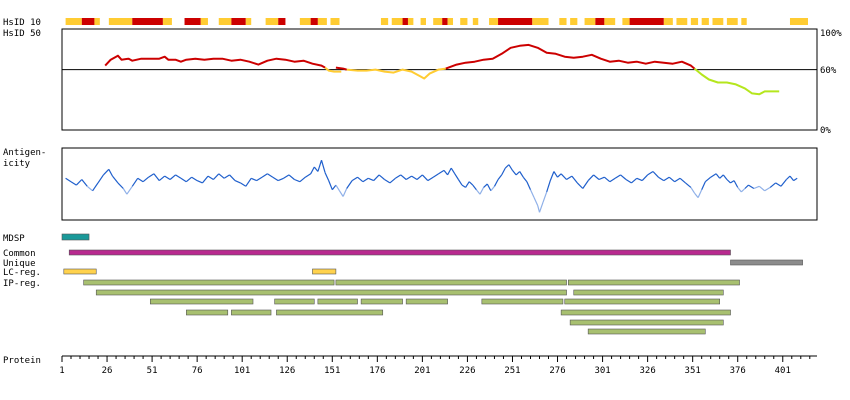 The image size is (850, 400). Describe the element at coordinates (467, 371) in the screenshot. I see `protein-tick-label-9: 226` at that location.